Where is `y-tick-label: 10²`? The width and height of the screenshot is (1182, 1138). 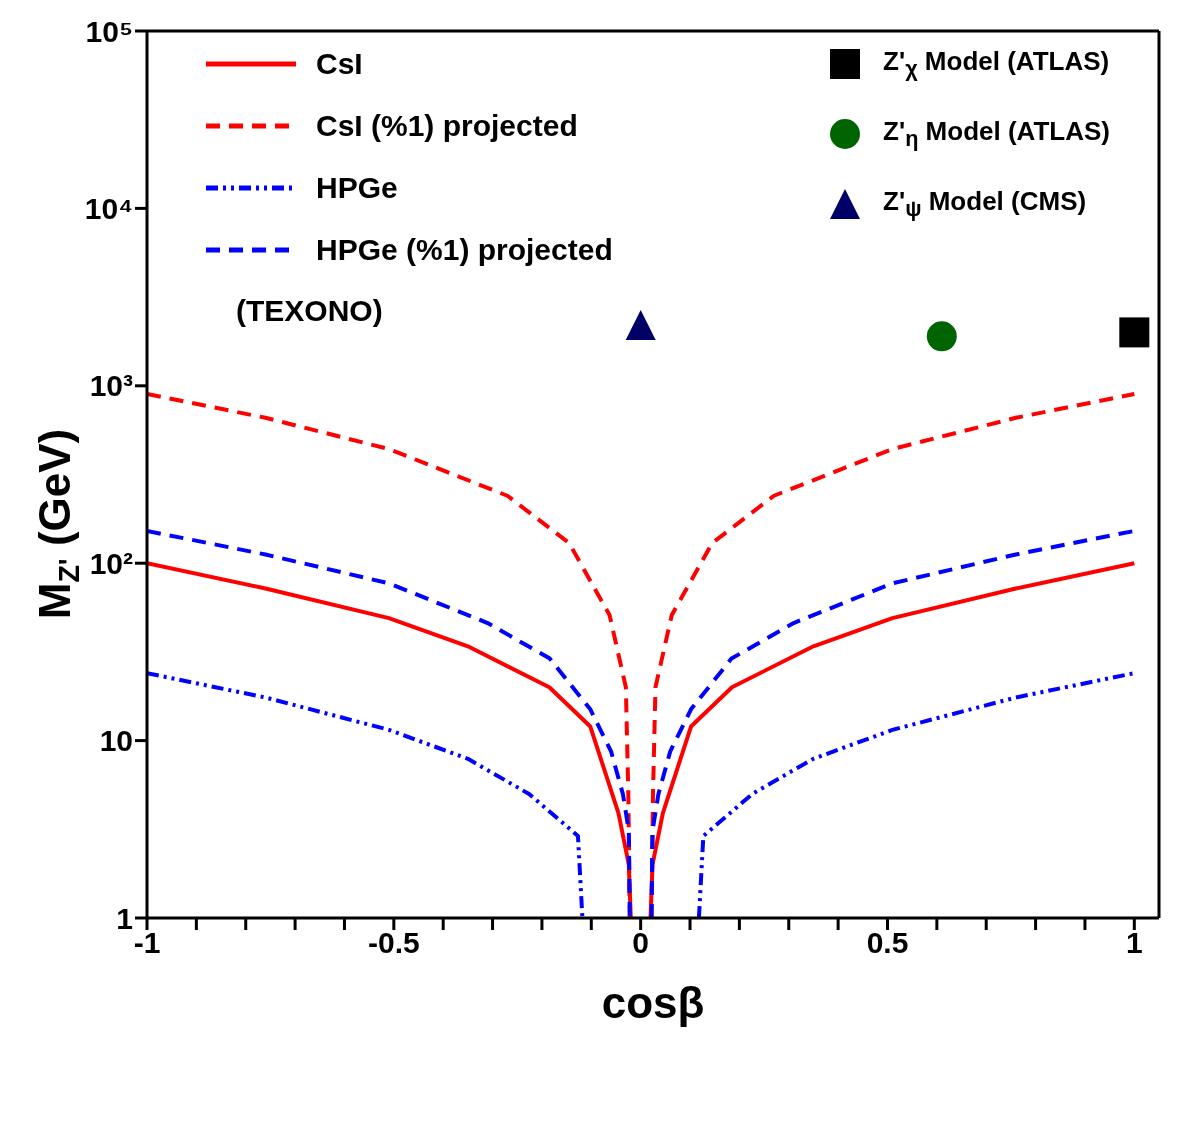
y-tick-label: 10² is located at coordinates (111, 563).